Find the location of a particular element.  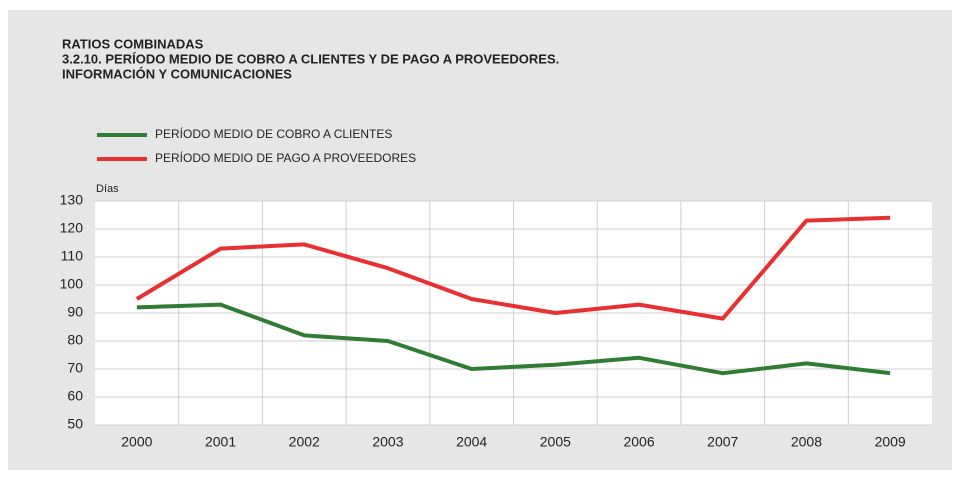

x-tick-label: 2000 is located at coordinates (136, 442).